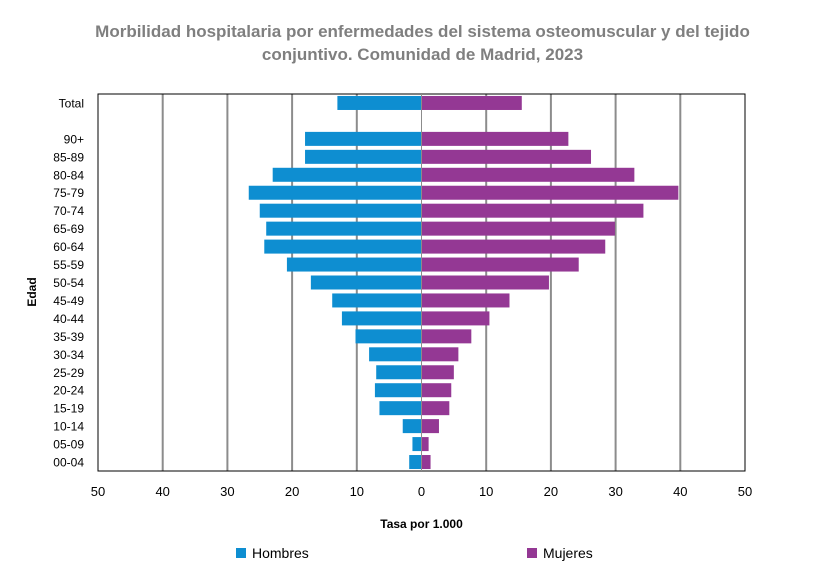 Image resolution: width=817 pixels, height=579 pixels. What do you see at coordinates (280, 553) in the screenshot?
I see `legend-label-hombres: Hombres` at bounding box center [280, 553].